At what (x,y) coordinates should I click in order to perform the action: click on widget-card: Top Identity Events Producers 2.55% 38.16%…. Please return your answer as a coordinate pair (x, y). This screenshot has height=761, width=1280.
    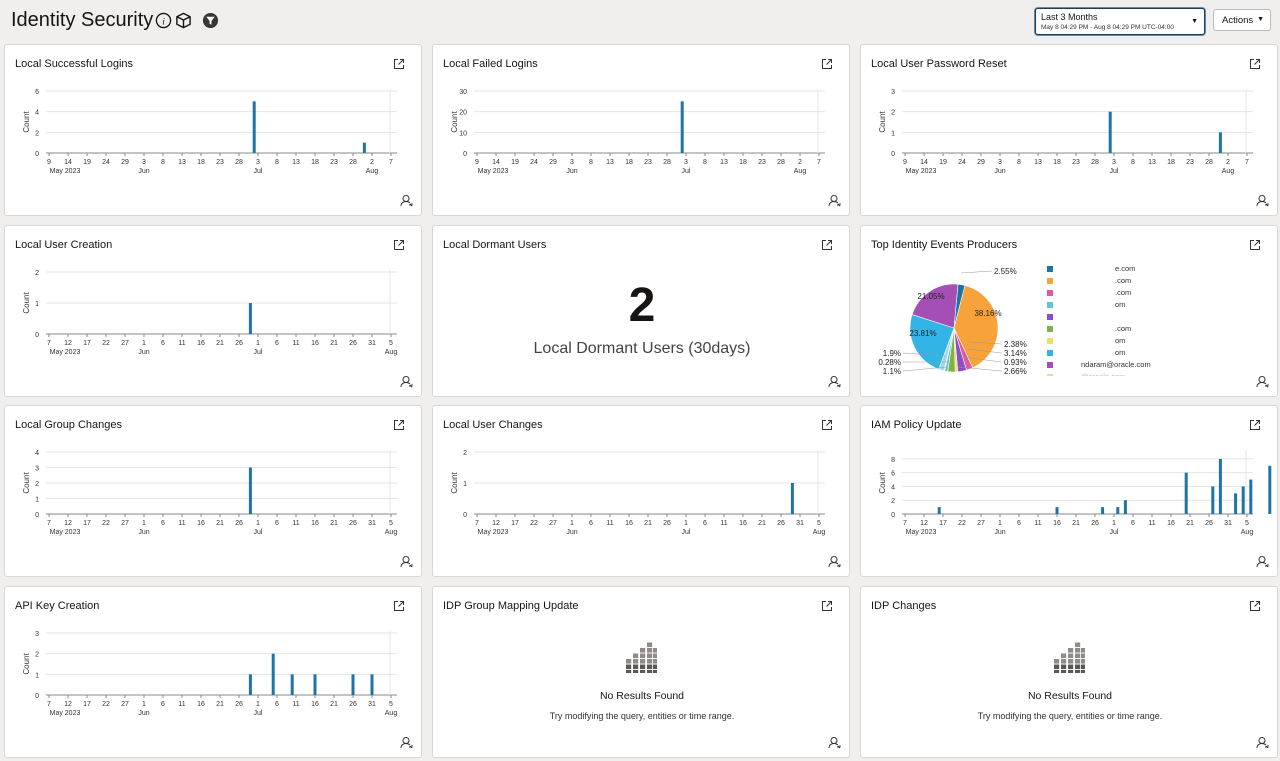
    Looking at the image, I should click on (1069, 311).